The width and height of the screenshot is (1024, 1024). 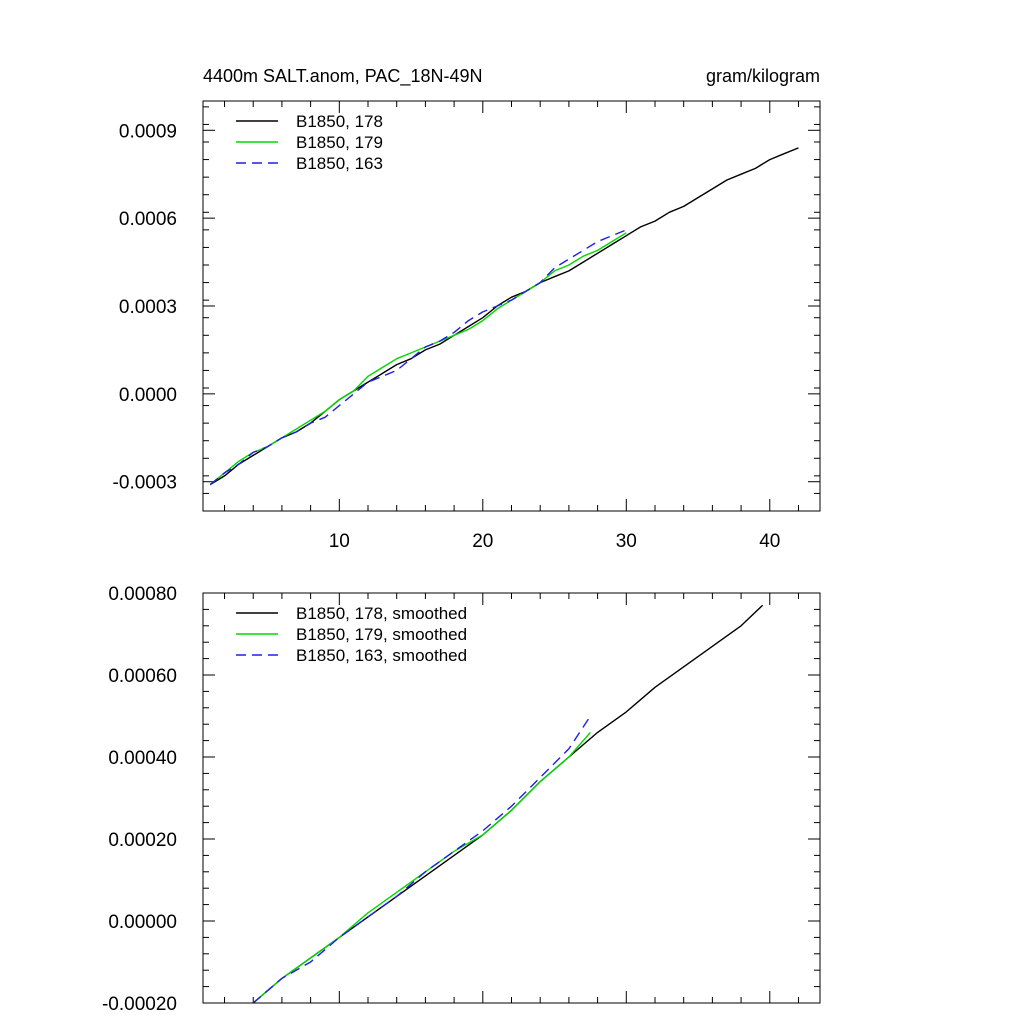 I want to click on bottom-panel-legend-label: B1850, 178, smoothed, so click(x=381, y=613).